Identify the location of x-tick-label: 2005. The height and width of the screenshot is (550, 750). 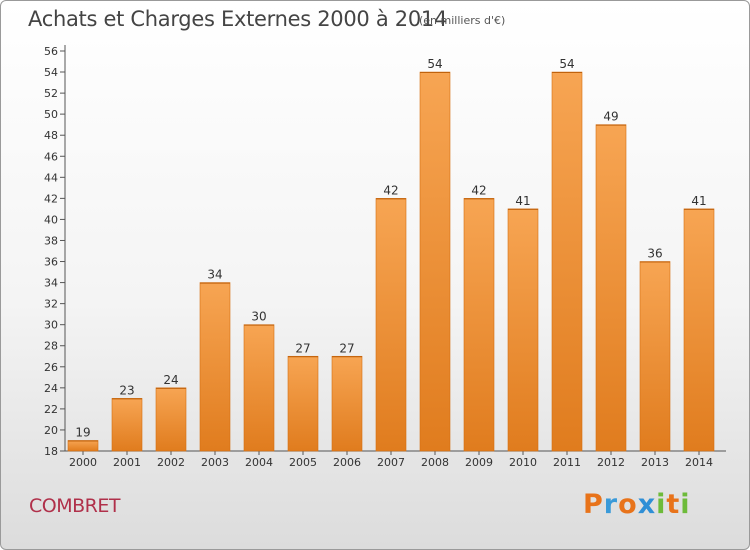
(303, 462).